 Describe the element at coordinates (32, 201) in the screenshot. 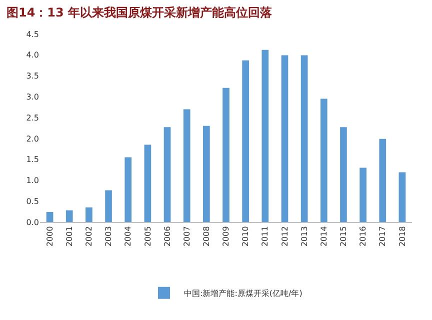

I see `y-tick-label: 0.5` at that location.